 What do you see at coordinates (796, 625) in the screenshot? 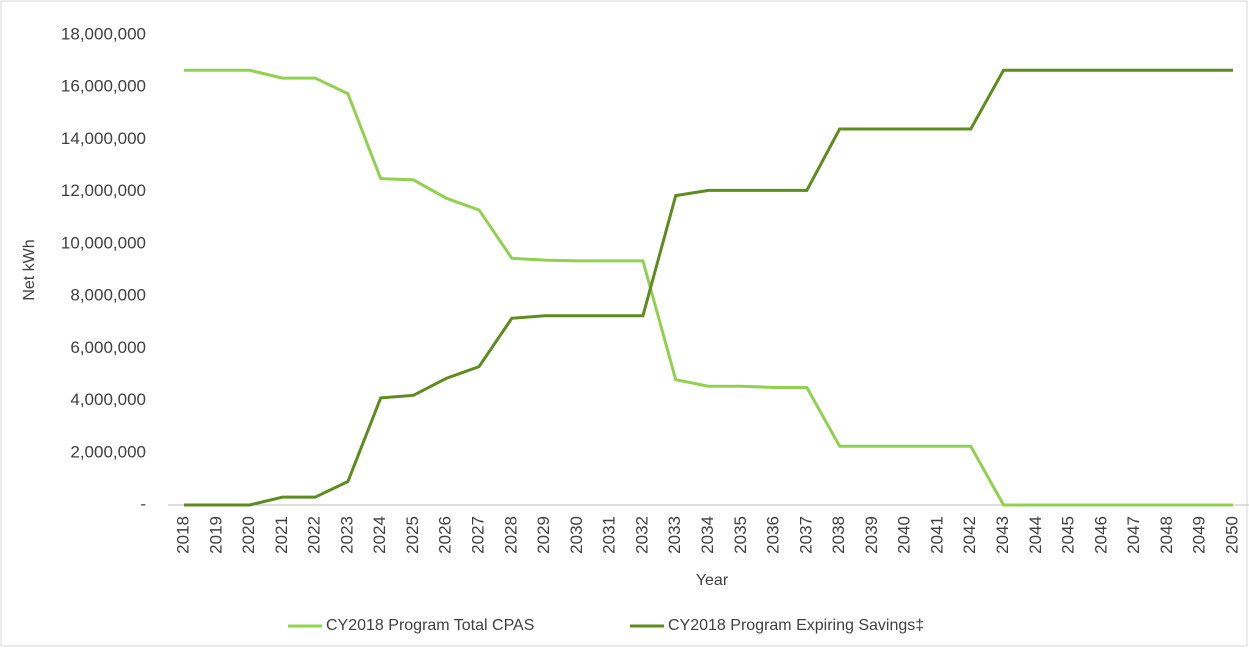
I see `legend-label: CY2018 Program Expiring Savings‡` at bounding box center [796, 625].